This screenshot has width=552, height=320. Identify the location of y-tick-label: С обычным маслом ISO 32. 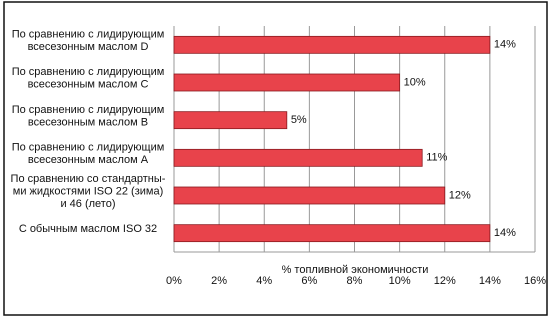
(88, 229).